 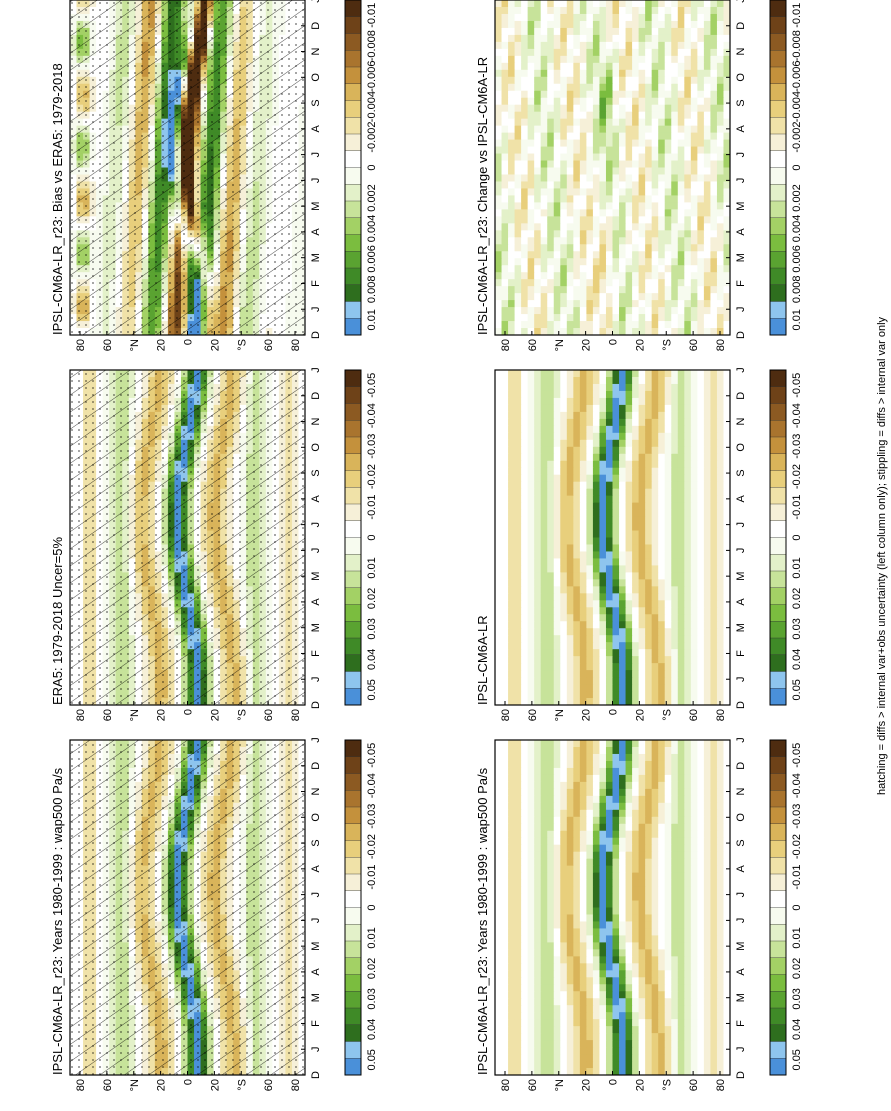 What do you see at coordinates (316, 422) in the screenshot?
I see `month-tick-label: N` at bounding box center [316, 422].